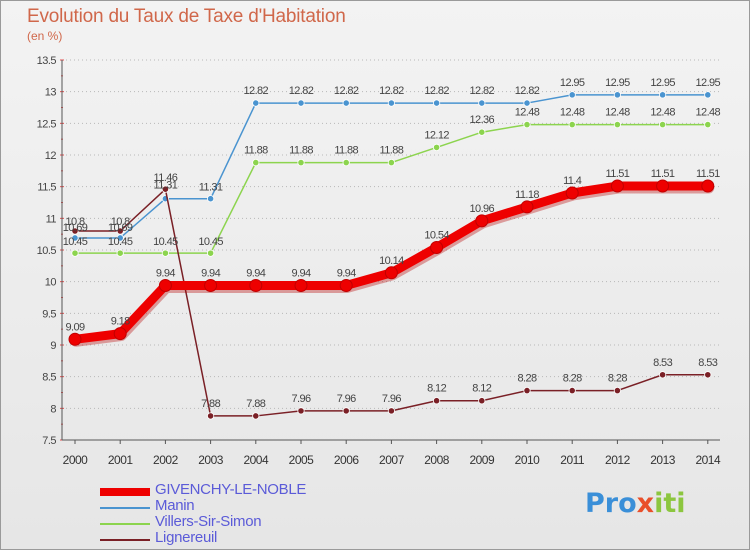 Image resolution: width=750 pixels, height=550 pixels. What do you see at coordinates (51, 156) in the screenshot?
I see `y-tick-label: 12` at bounding box center [51, 156].